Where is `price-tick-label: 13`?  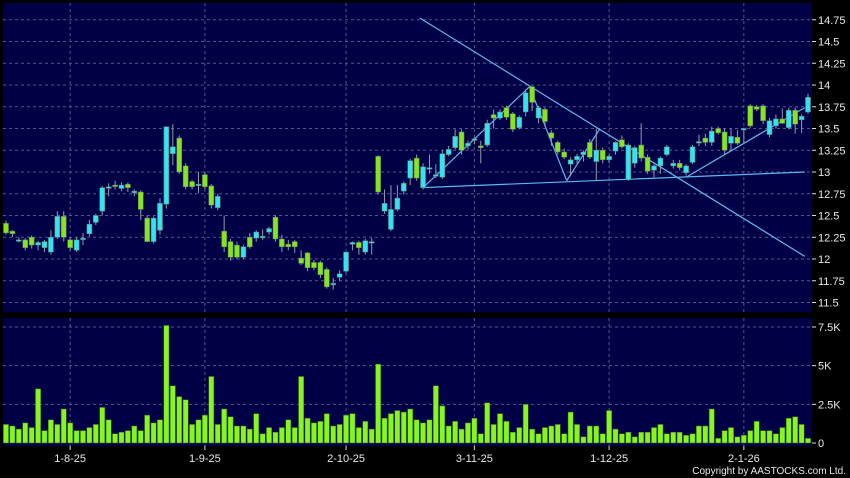 price-tick-label: 13 is located at coordinates (824, 173).